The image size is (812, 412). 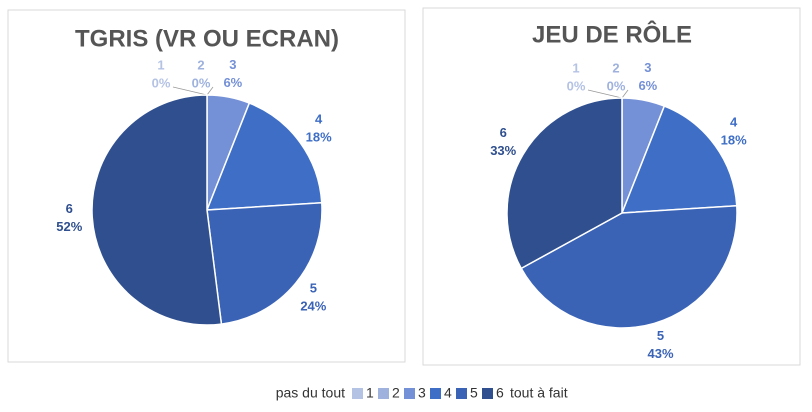 I want to click on data-label-value: 24%, so click(x=313, y=305).